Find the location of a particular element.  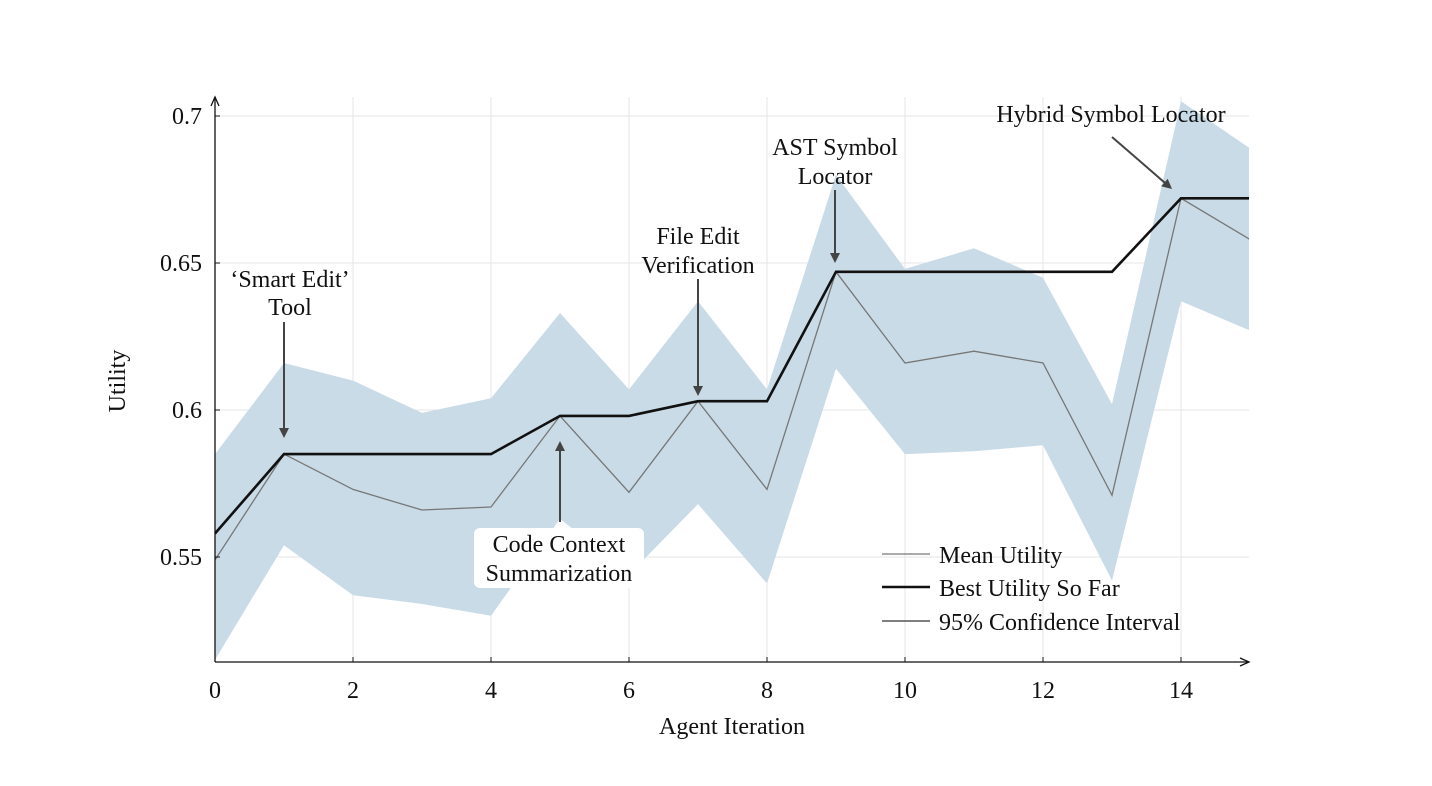

legend-item-2: 95% Confidence Interval is located at coordinates (1031, 623).